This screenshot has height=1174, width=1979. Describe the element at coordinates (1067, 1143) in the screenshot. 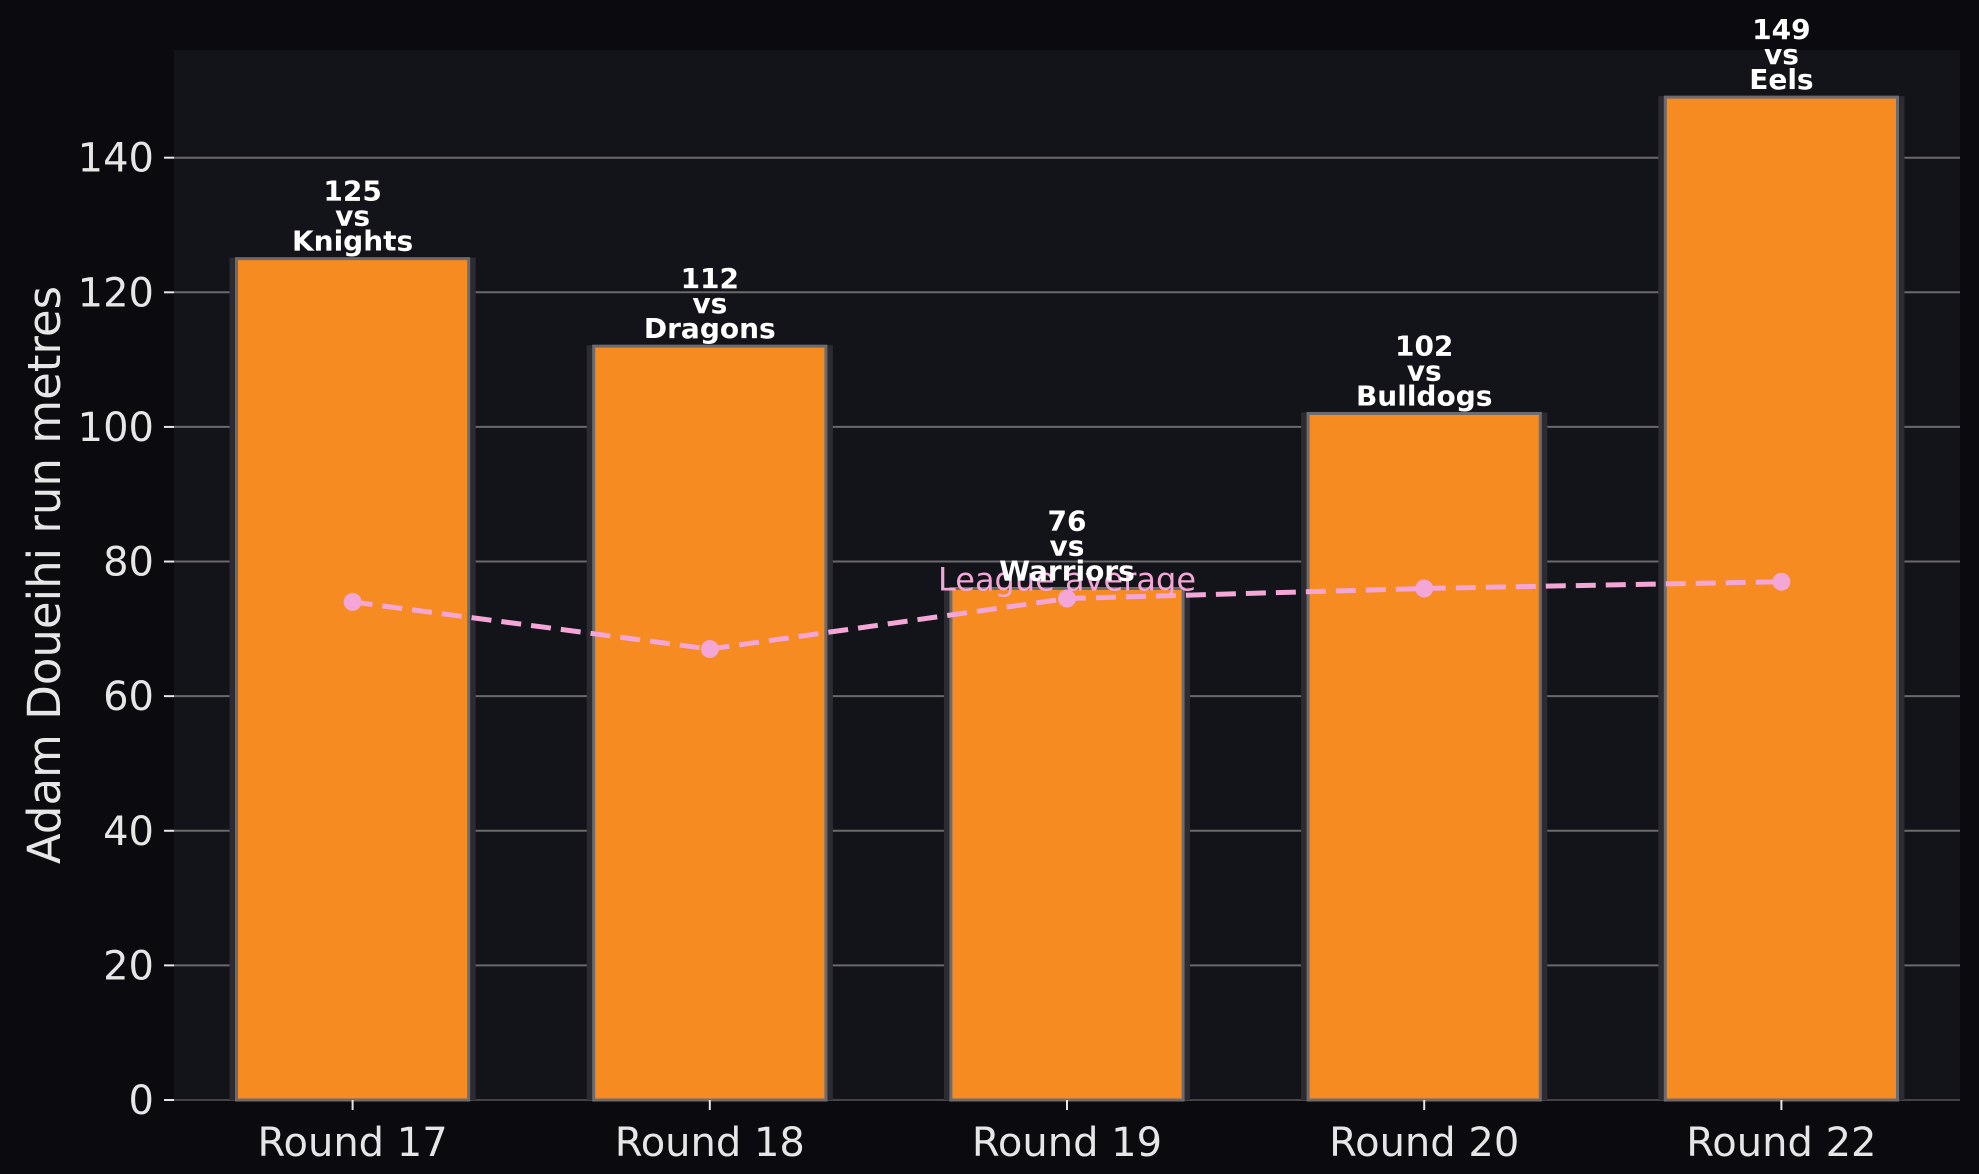

I see `x-tick-label: Round 19` at that location.